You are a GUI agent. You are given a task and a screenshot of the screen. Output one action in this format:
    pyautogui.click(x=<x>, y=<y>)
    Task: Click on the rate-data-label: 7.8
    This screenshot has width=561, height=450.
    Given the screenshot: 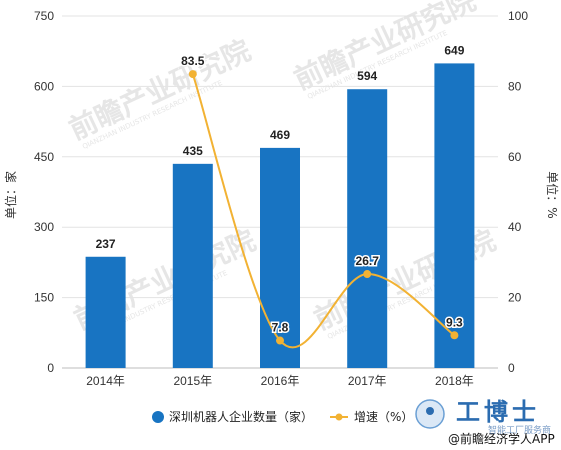 What is the action you would take?
    pyautogui.click(x=280, y=328)
    